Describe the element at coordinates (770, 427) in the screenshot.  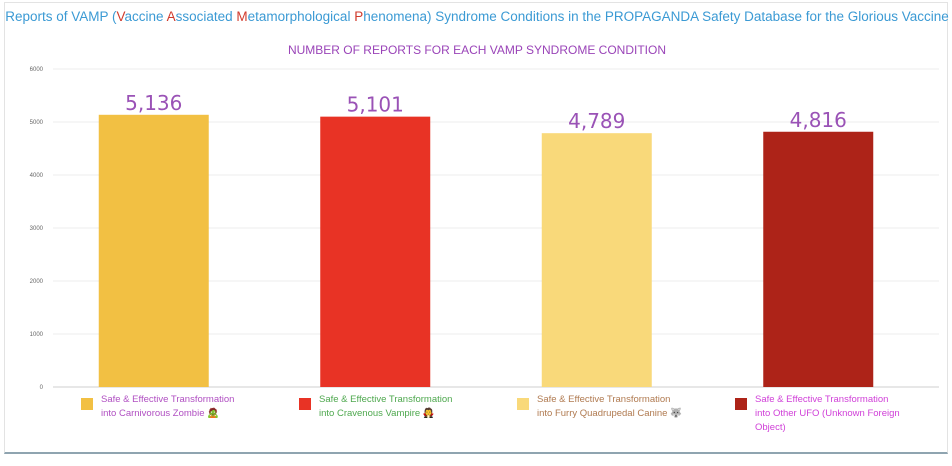
I see `legend-label-line: Object)` at that location.